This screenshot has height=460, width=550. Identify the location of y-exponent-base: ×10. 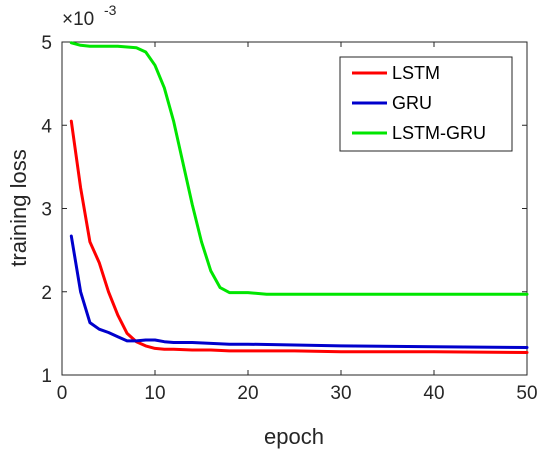
(78, 19).